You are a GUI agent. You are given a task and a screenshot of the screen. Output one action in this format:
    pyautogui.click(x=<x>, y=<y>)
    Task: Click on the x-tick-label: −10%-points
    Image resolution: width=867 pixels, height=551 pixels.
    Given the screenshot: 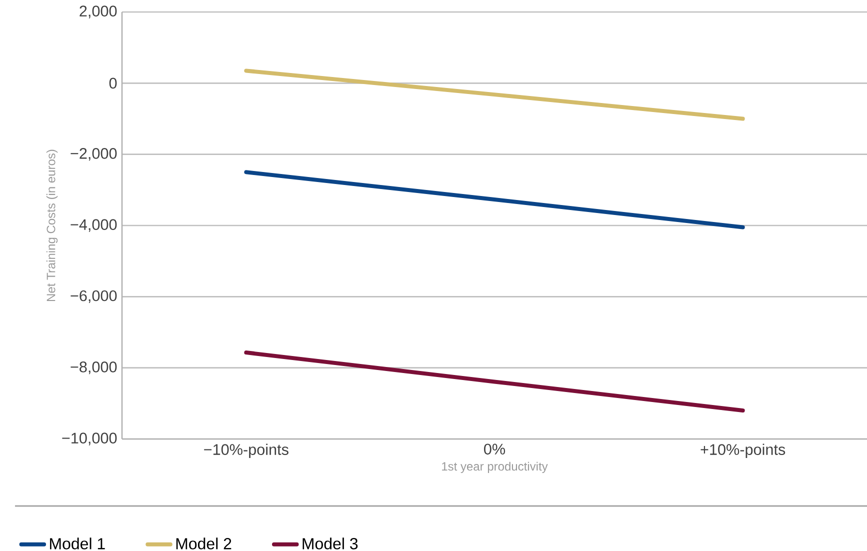 What is the action you would take?
    pyautogui.click(x=246, y=451)
    